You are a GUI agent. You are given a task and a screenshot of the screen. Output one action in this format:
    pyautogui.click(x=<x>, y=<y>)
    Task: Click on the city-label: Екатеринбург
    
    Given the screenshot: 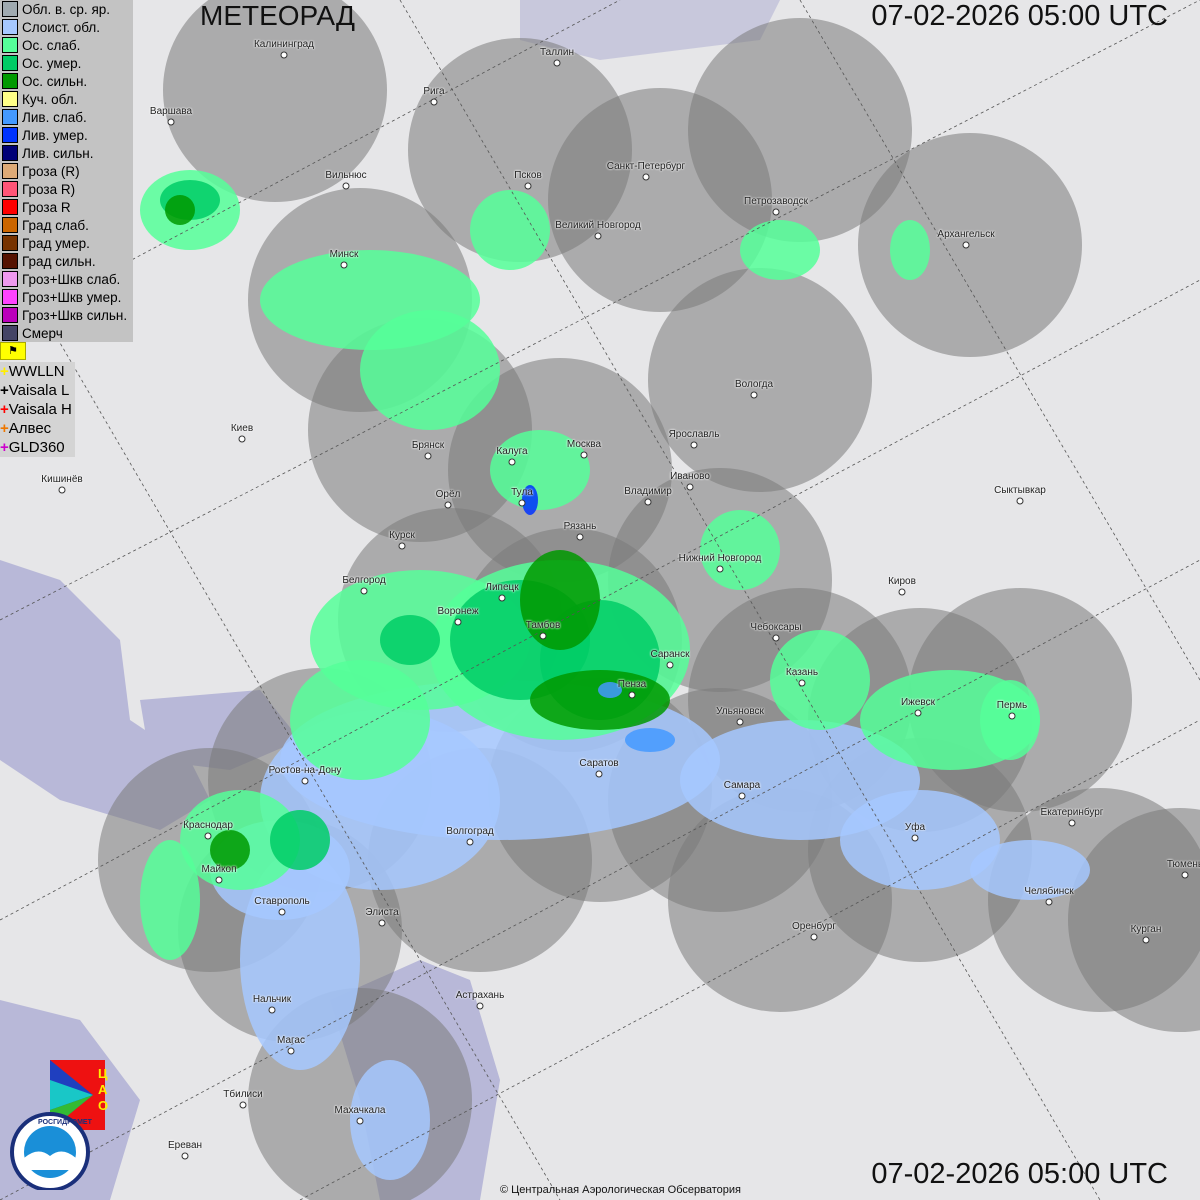 What is the action you would take?
    pyautogui.click(x=1072, y=812)
    